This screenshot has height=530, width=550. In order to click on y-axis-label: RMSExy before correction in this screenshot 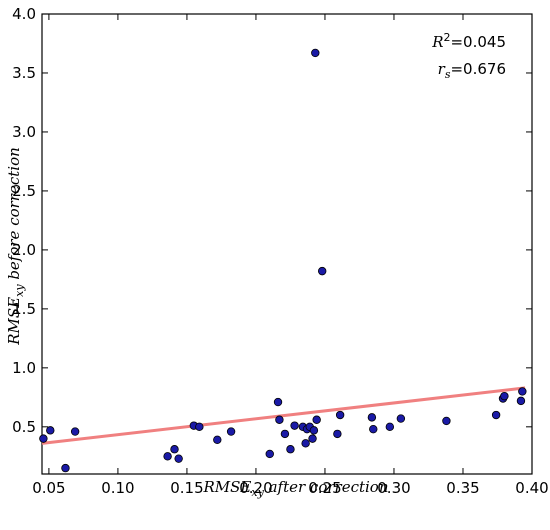, I will do `click(15, 246)`.